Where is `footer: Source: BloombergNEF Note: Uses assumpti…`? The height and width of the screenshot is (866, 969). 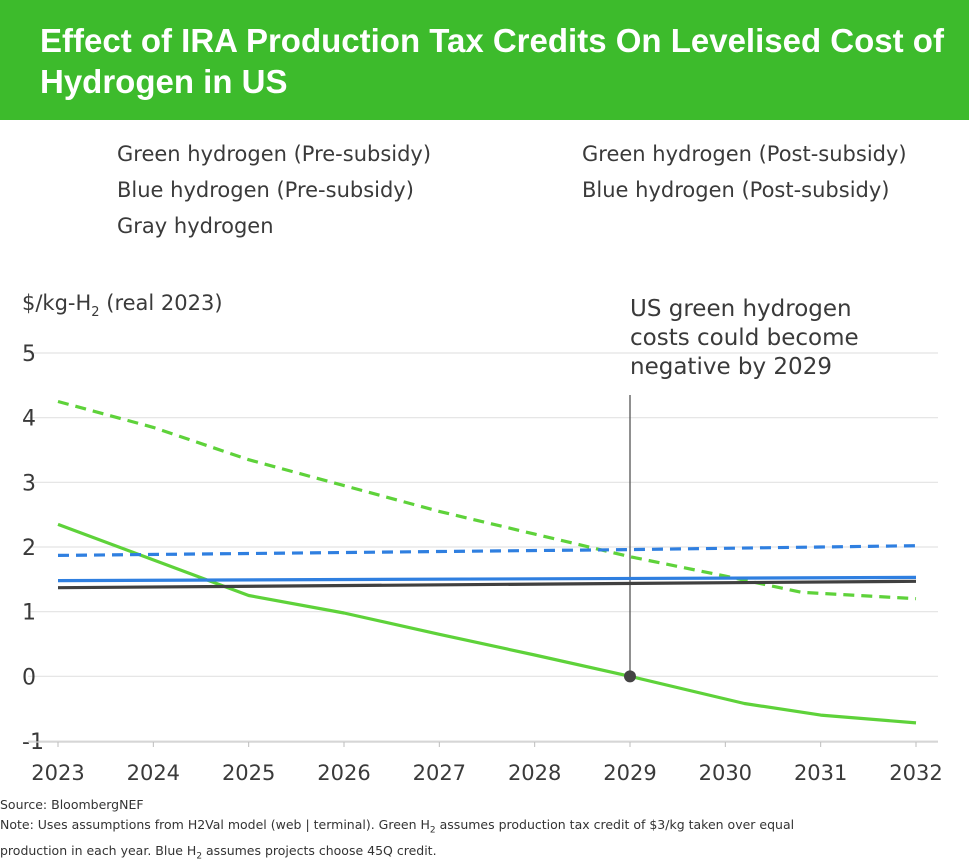
footer: Source: BloombergNEF Note: Uses assumpti… is located at coordinates (480, 830).